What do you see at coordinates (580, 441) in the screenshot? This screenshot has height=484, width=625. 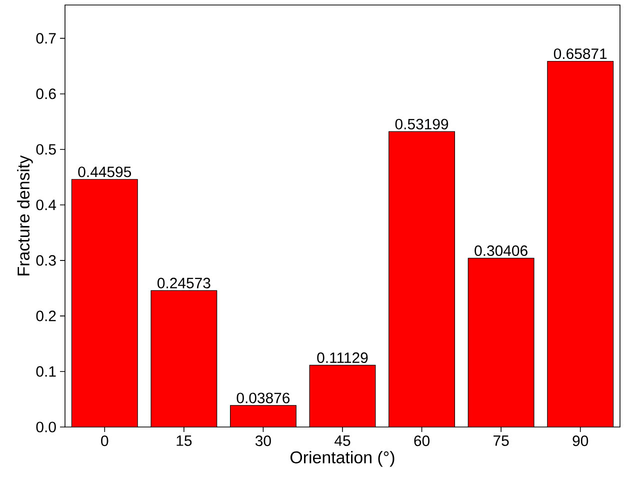 I see `x-tick-label: 90` at bounding box center [580, 441].